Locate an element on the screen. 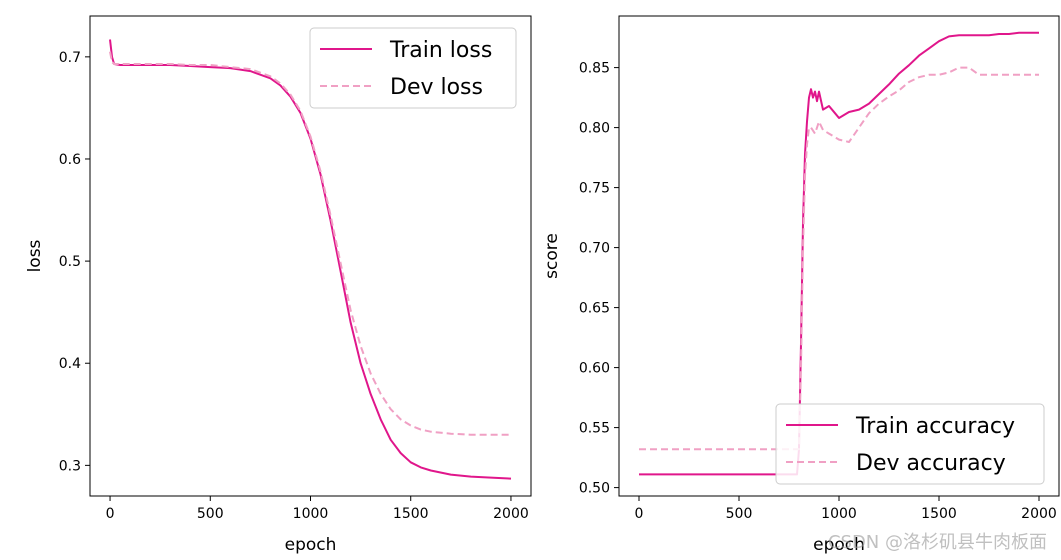  y-tick-label: 0.6 is located at coordinates (70, 160).